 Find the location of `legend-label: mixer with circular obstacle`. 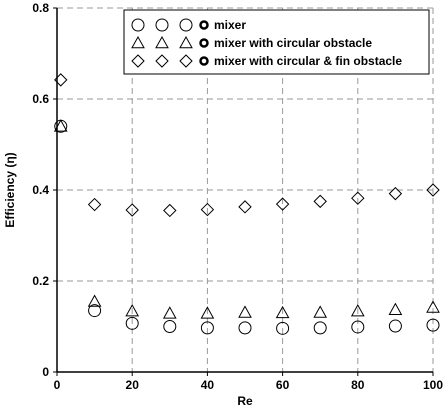

legend-label: mixer with circular obstacle is located at coordinates (293, 43).